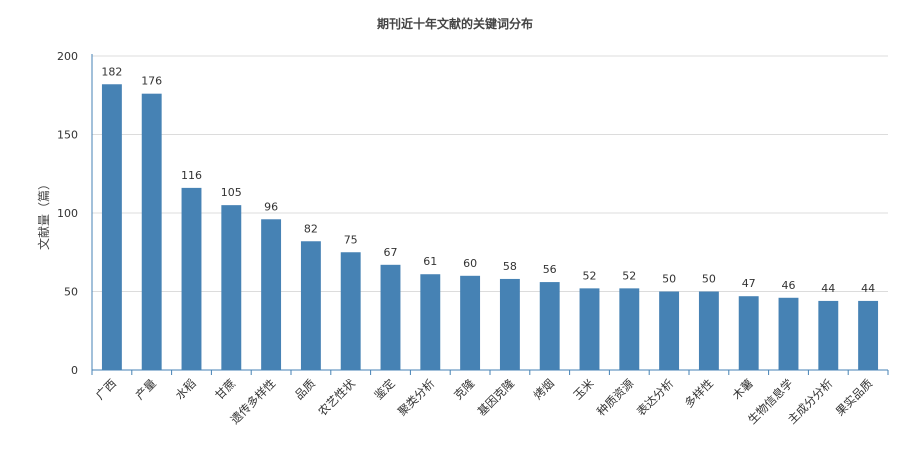 The image size is (909, 449). Describe the element at coordinates (311, 228) in the screenshot. I see `data-label: 82` at that location.